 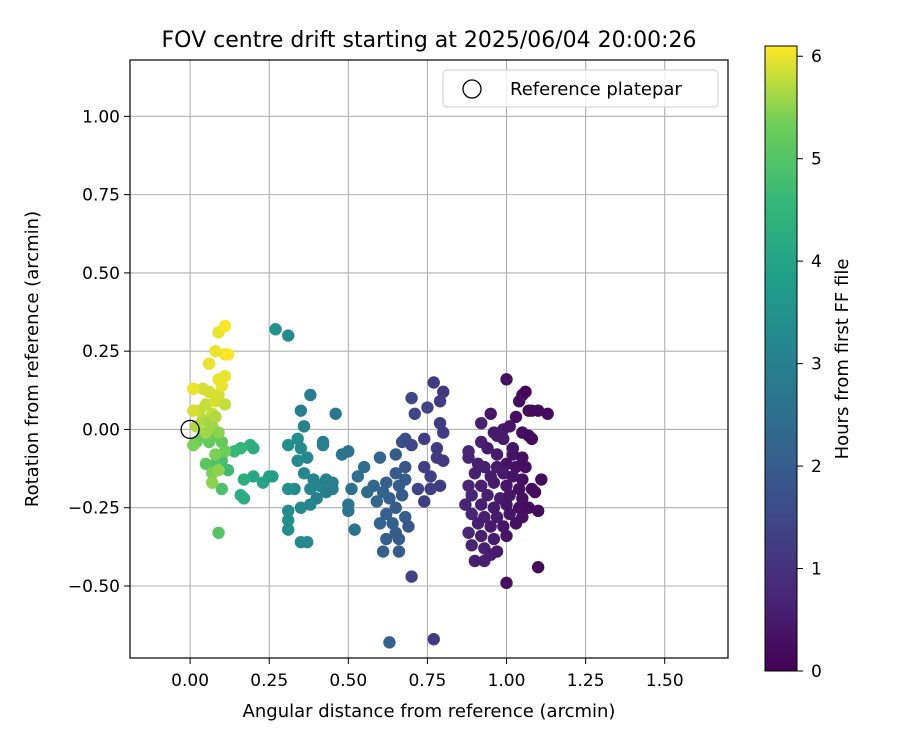 I want to click on colorbar-label: Hours from first FF file, so click(x=842, y=359).